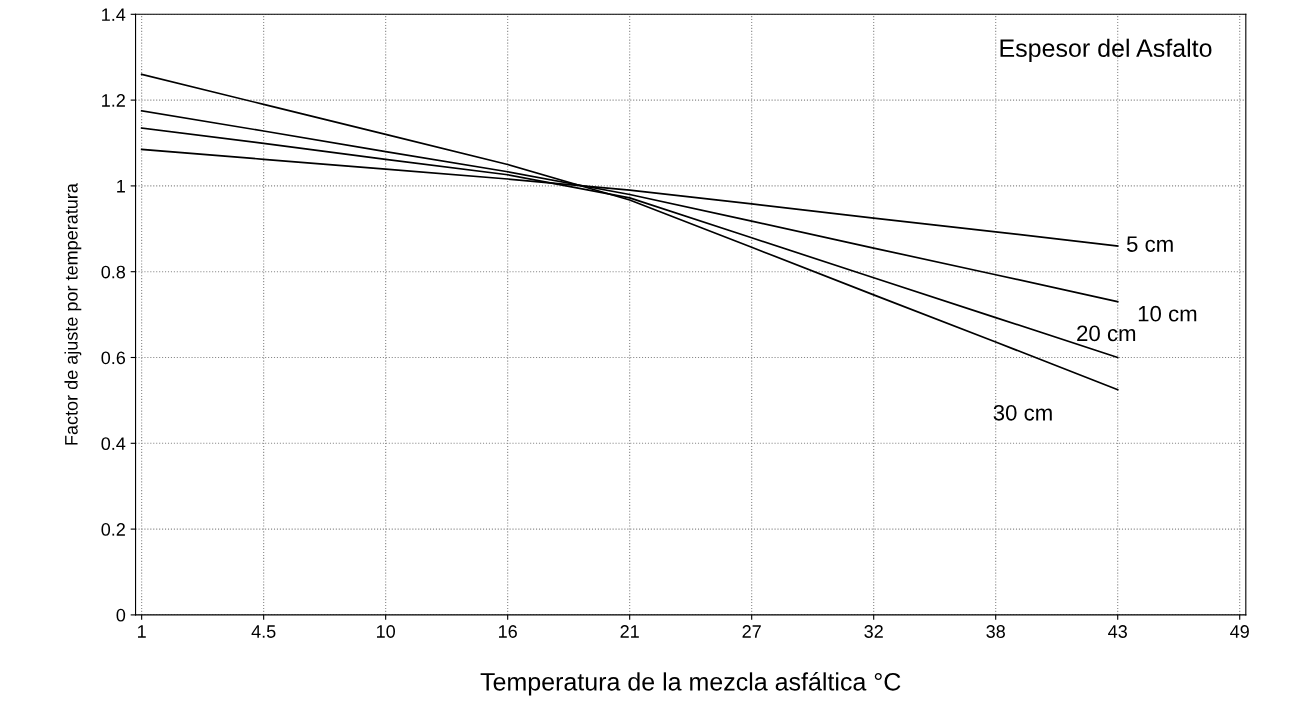 This screenshot has width=1291, height=715. What do you see at coordinates (386, 631) in the screenshot?
I see `x-tick-label: 10` at bounding box center [386, 631].